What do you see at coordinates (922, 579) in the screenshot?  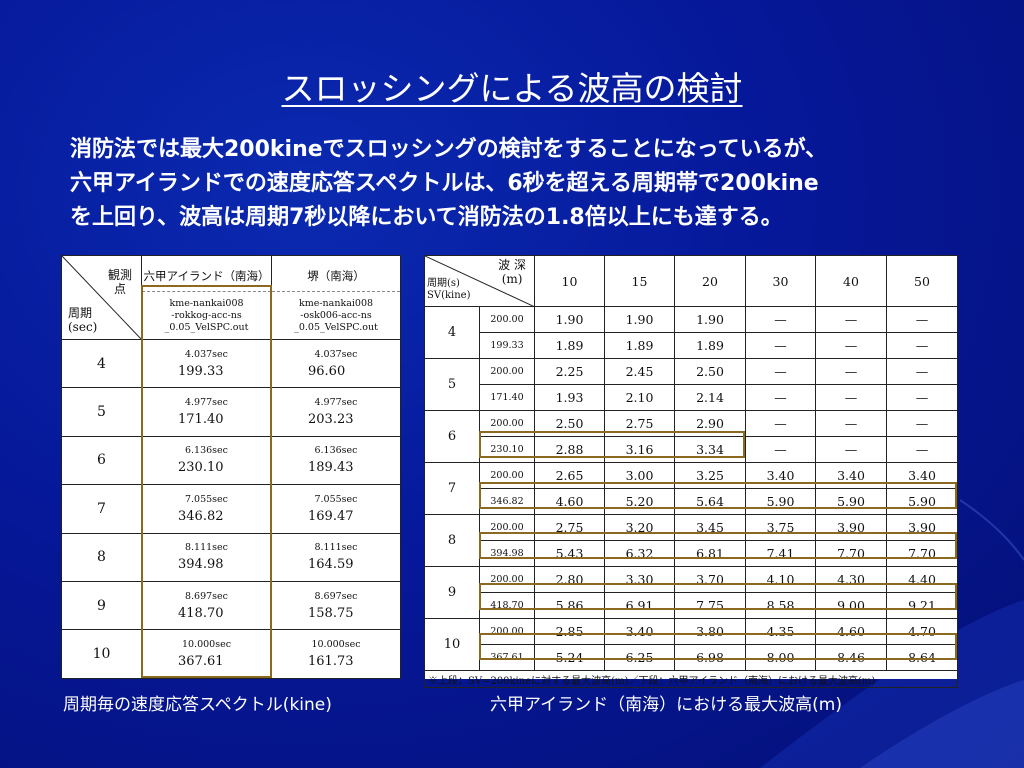 I see `wave-height-cell: 4.40` at bounding box center [922, 579].